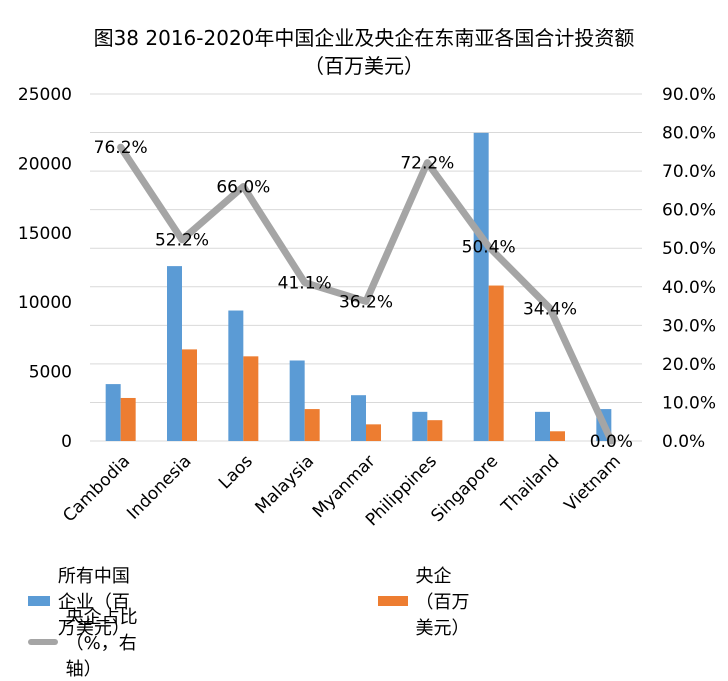 Image resolution: width=728 pixels, height=681 pixels. Describe the element at coordinates (236, 472) in the screenshot. I see `x-category-label: Laos` at that location.